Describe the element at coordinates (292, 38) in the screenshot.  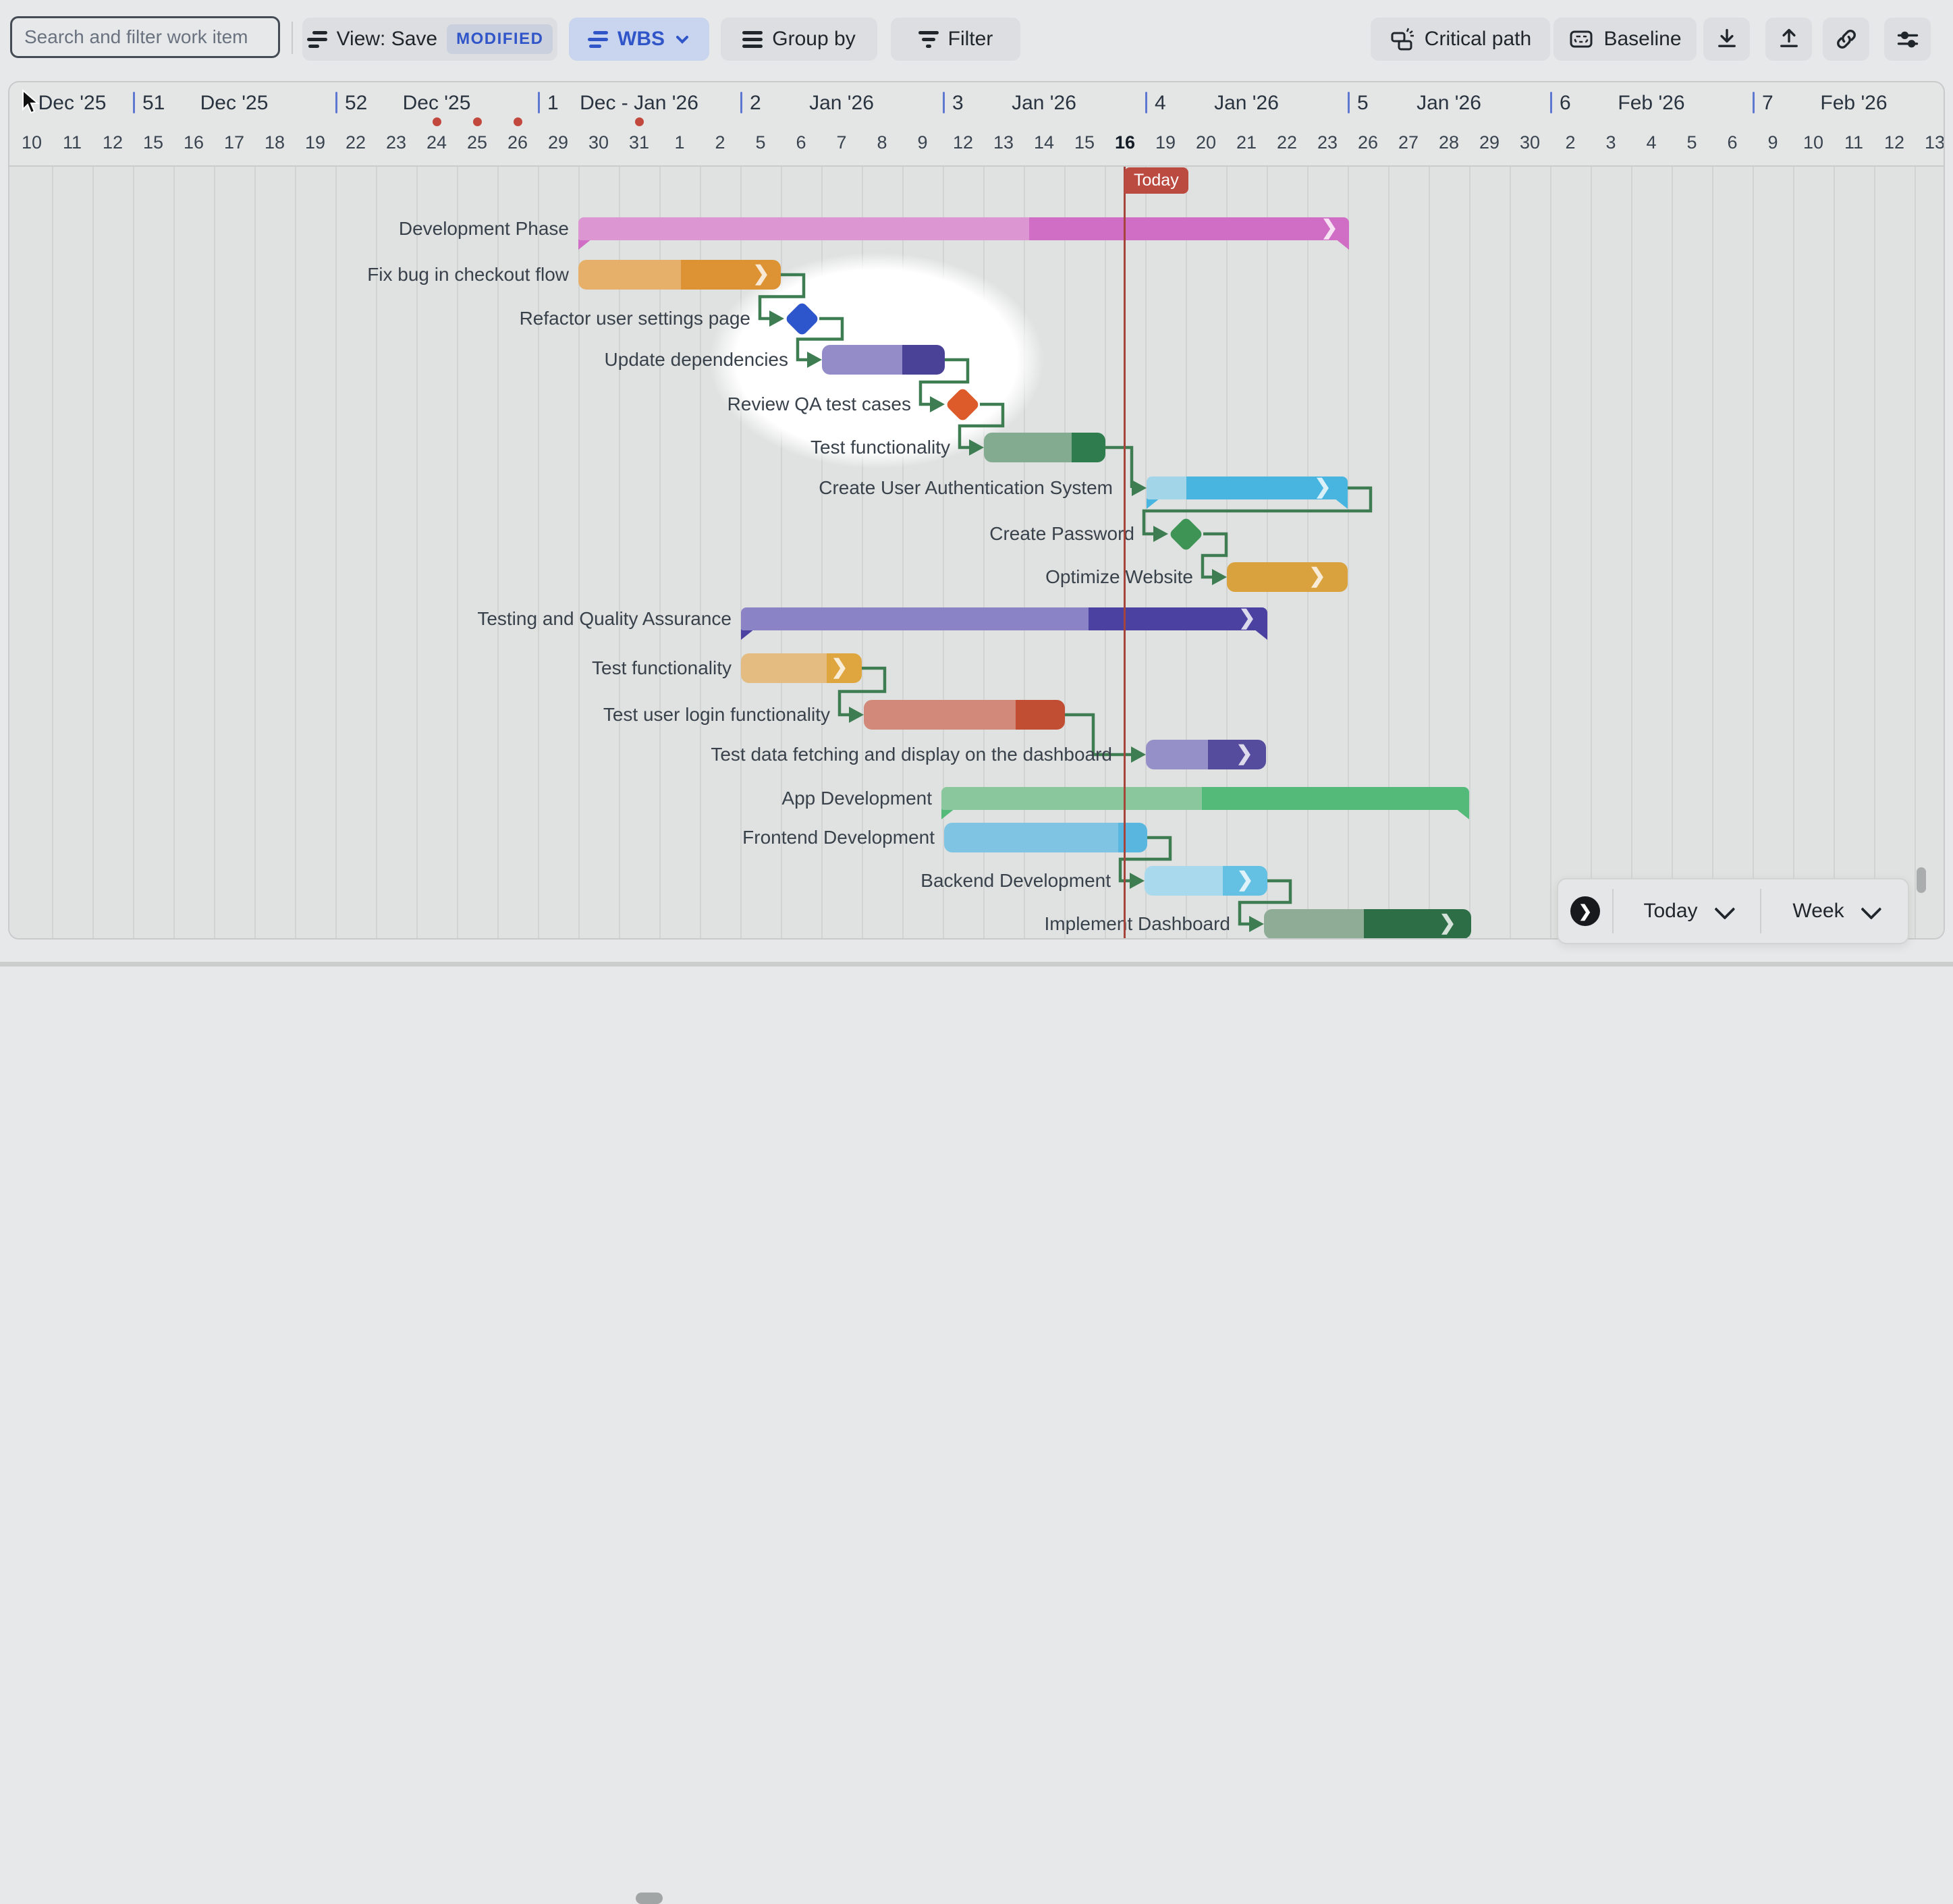
I see `toolbar-divider` at that location.